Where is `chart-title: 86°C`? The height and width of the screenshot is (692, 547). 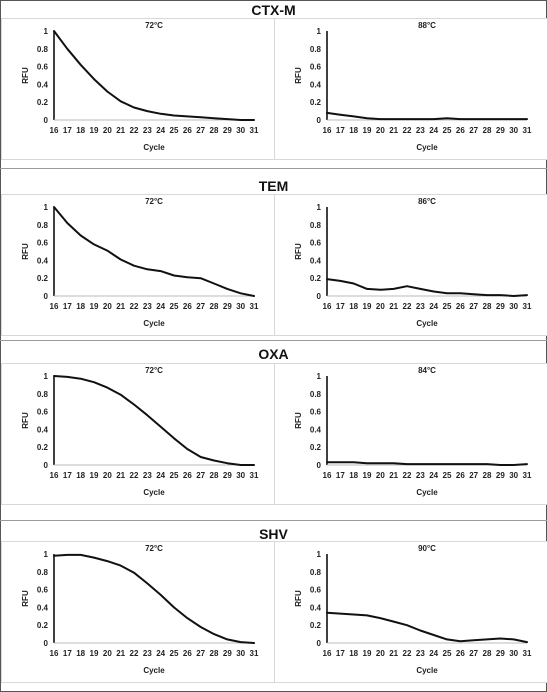
chart-title: 86°C is located at coordinates (427, 201).